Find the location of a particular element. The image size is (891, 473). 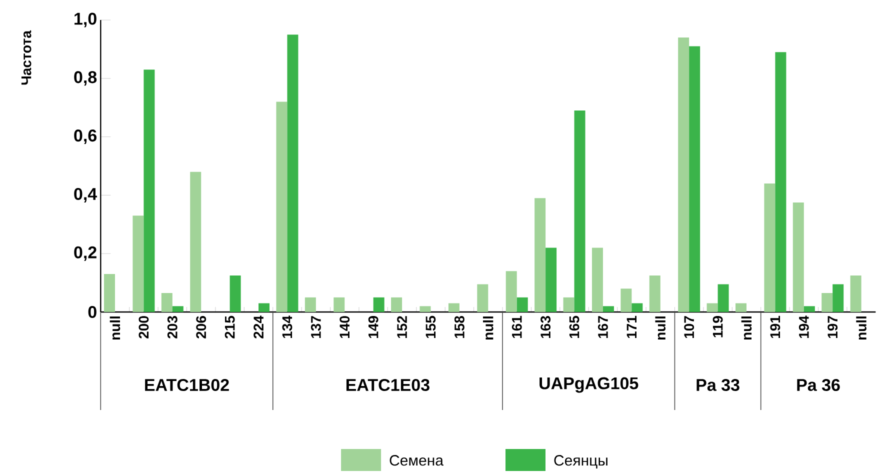

x-tick-label: 167 is located at coordinates (603, 327).